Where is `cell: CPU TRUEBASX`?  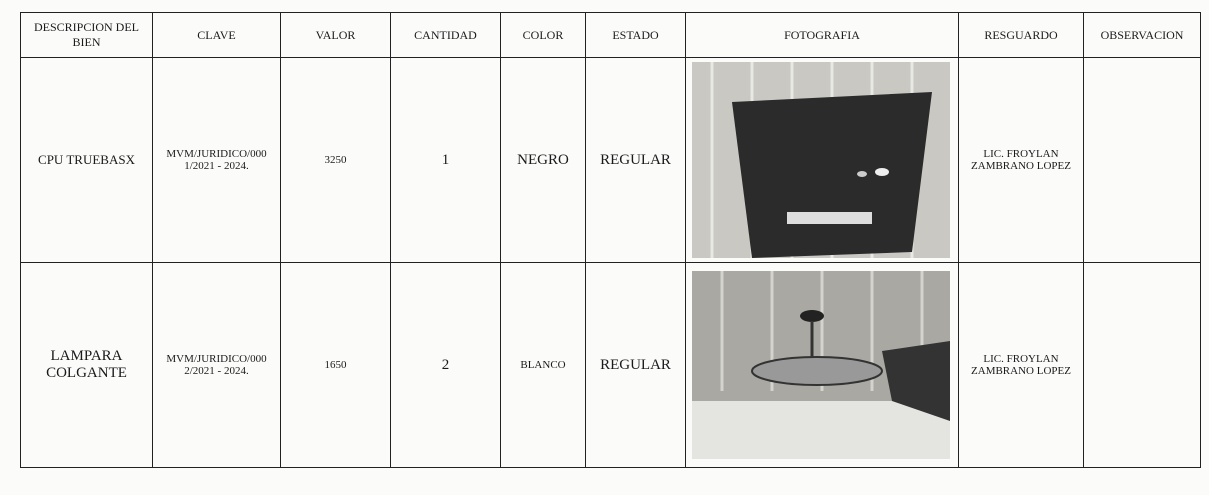 cell: CPU TRUEBASX is located at coordinates (86, 160).